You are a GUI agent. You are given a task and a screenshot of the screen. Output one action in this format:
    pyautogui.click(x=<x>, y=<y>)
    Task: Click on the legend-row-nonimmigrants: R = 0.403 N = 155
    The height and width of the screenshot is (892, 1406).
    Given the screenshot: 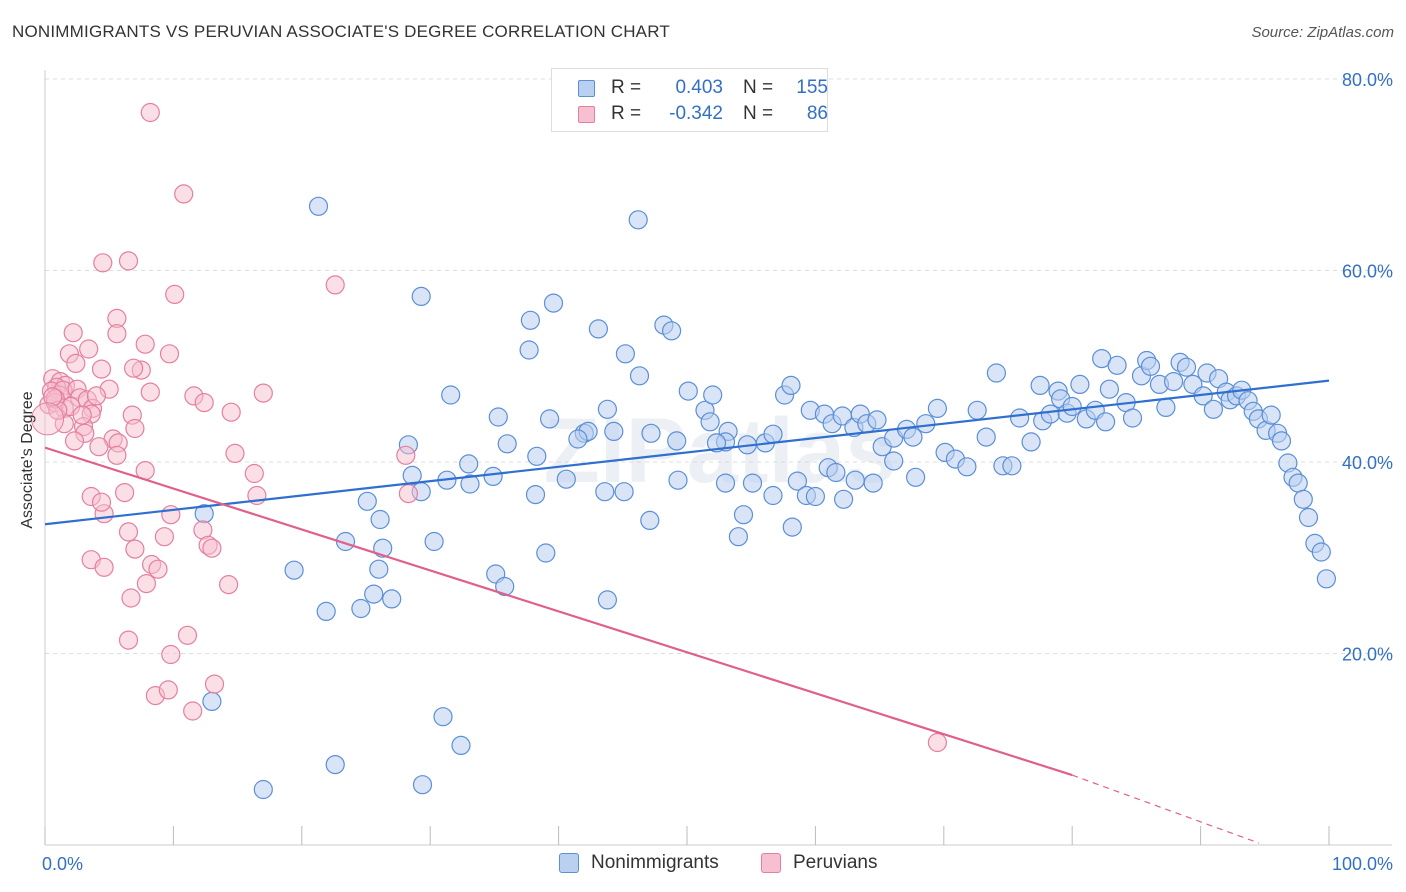 What is the action you would take?
    pyautogui.click(x=703, y=88)
    